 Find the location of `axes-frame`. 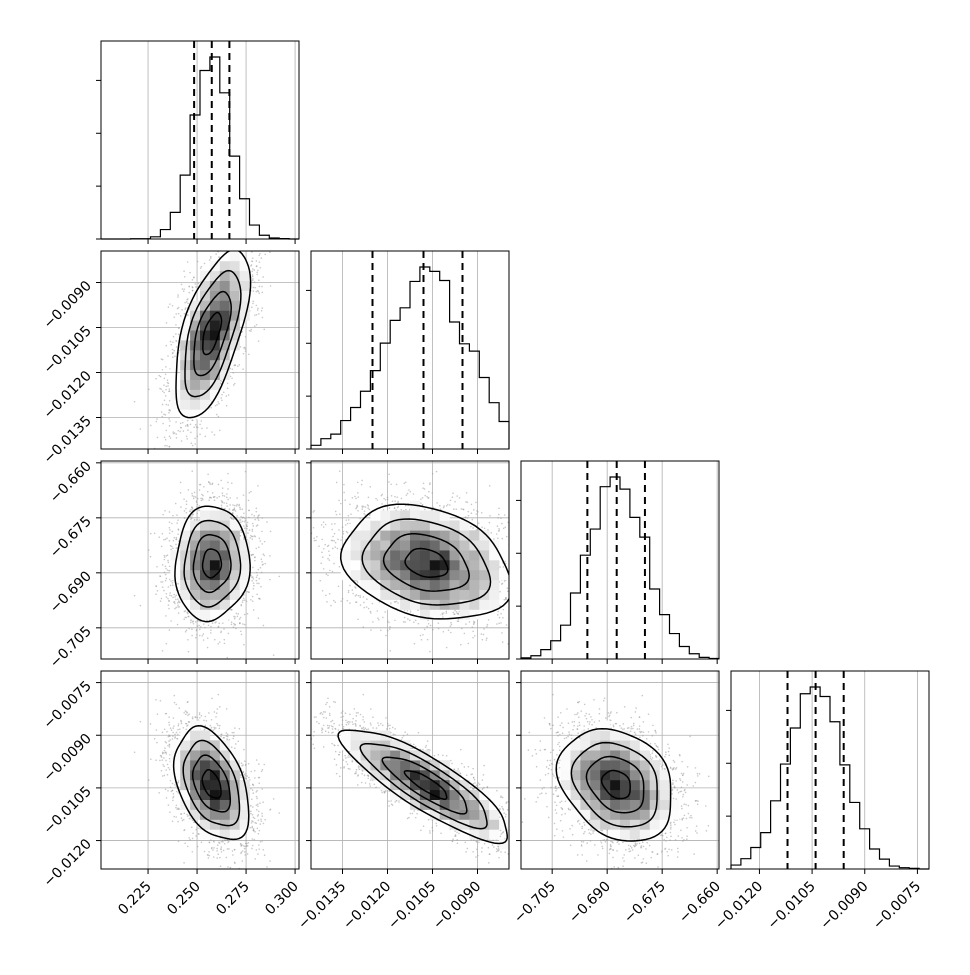

axes-frame is located at coordinates (200, 770).